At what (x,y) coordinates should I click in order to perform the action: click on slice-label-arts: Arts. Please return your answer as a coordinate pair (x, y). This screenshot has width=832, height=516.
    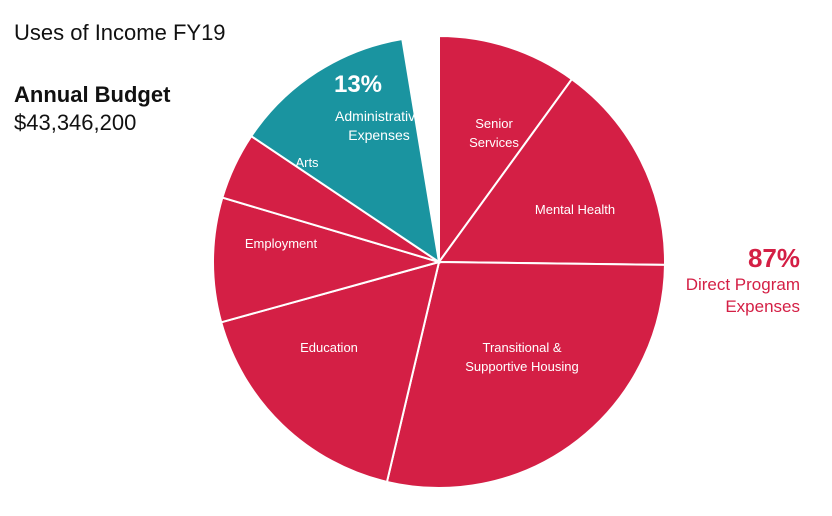
    Looking at the image, I should click on (307, 162).